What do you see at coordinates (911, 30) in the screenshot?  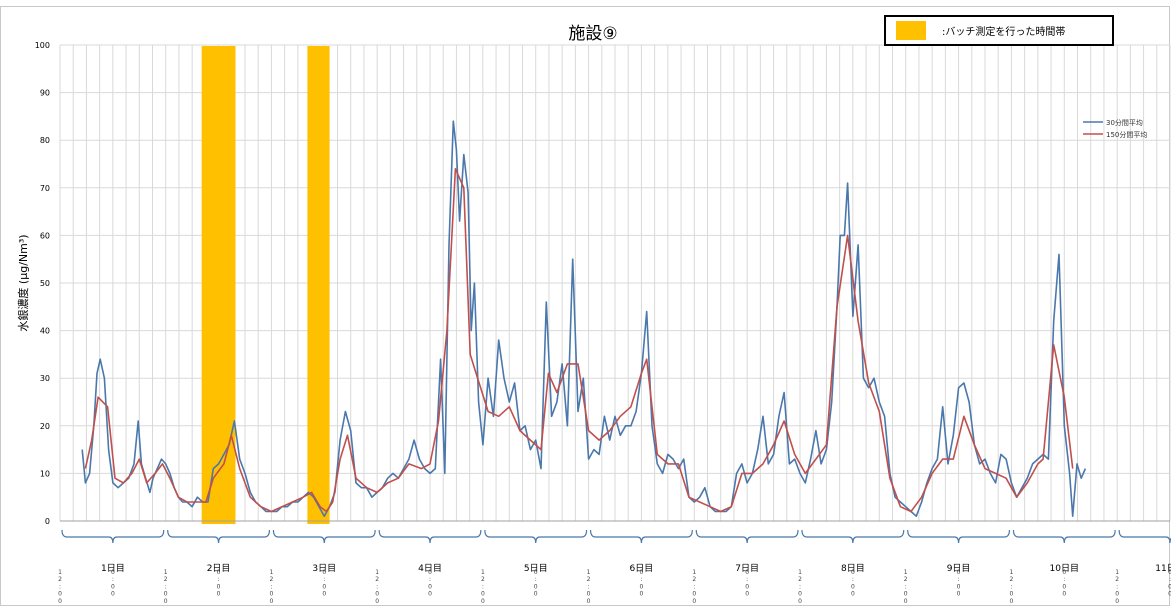 I see `batch-legend-swatch` at bounding box center [911, 30].